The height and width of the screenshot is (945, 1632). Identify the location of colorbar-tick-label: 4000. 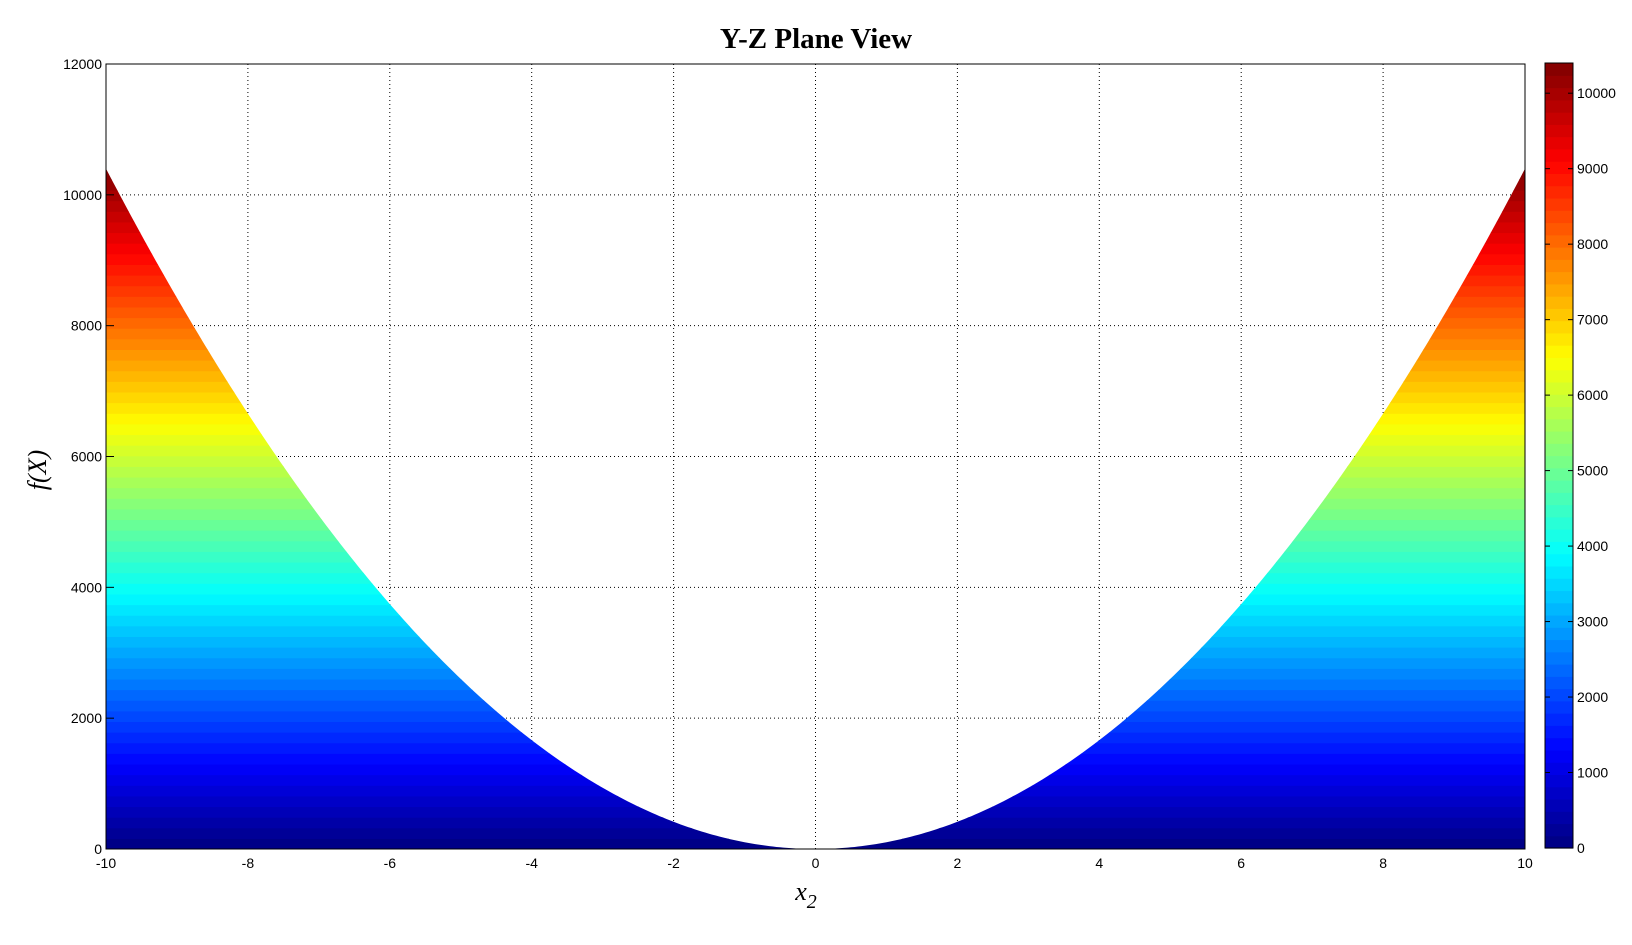
(1592, 546).